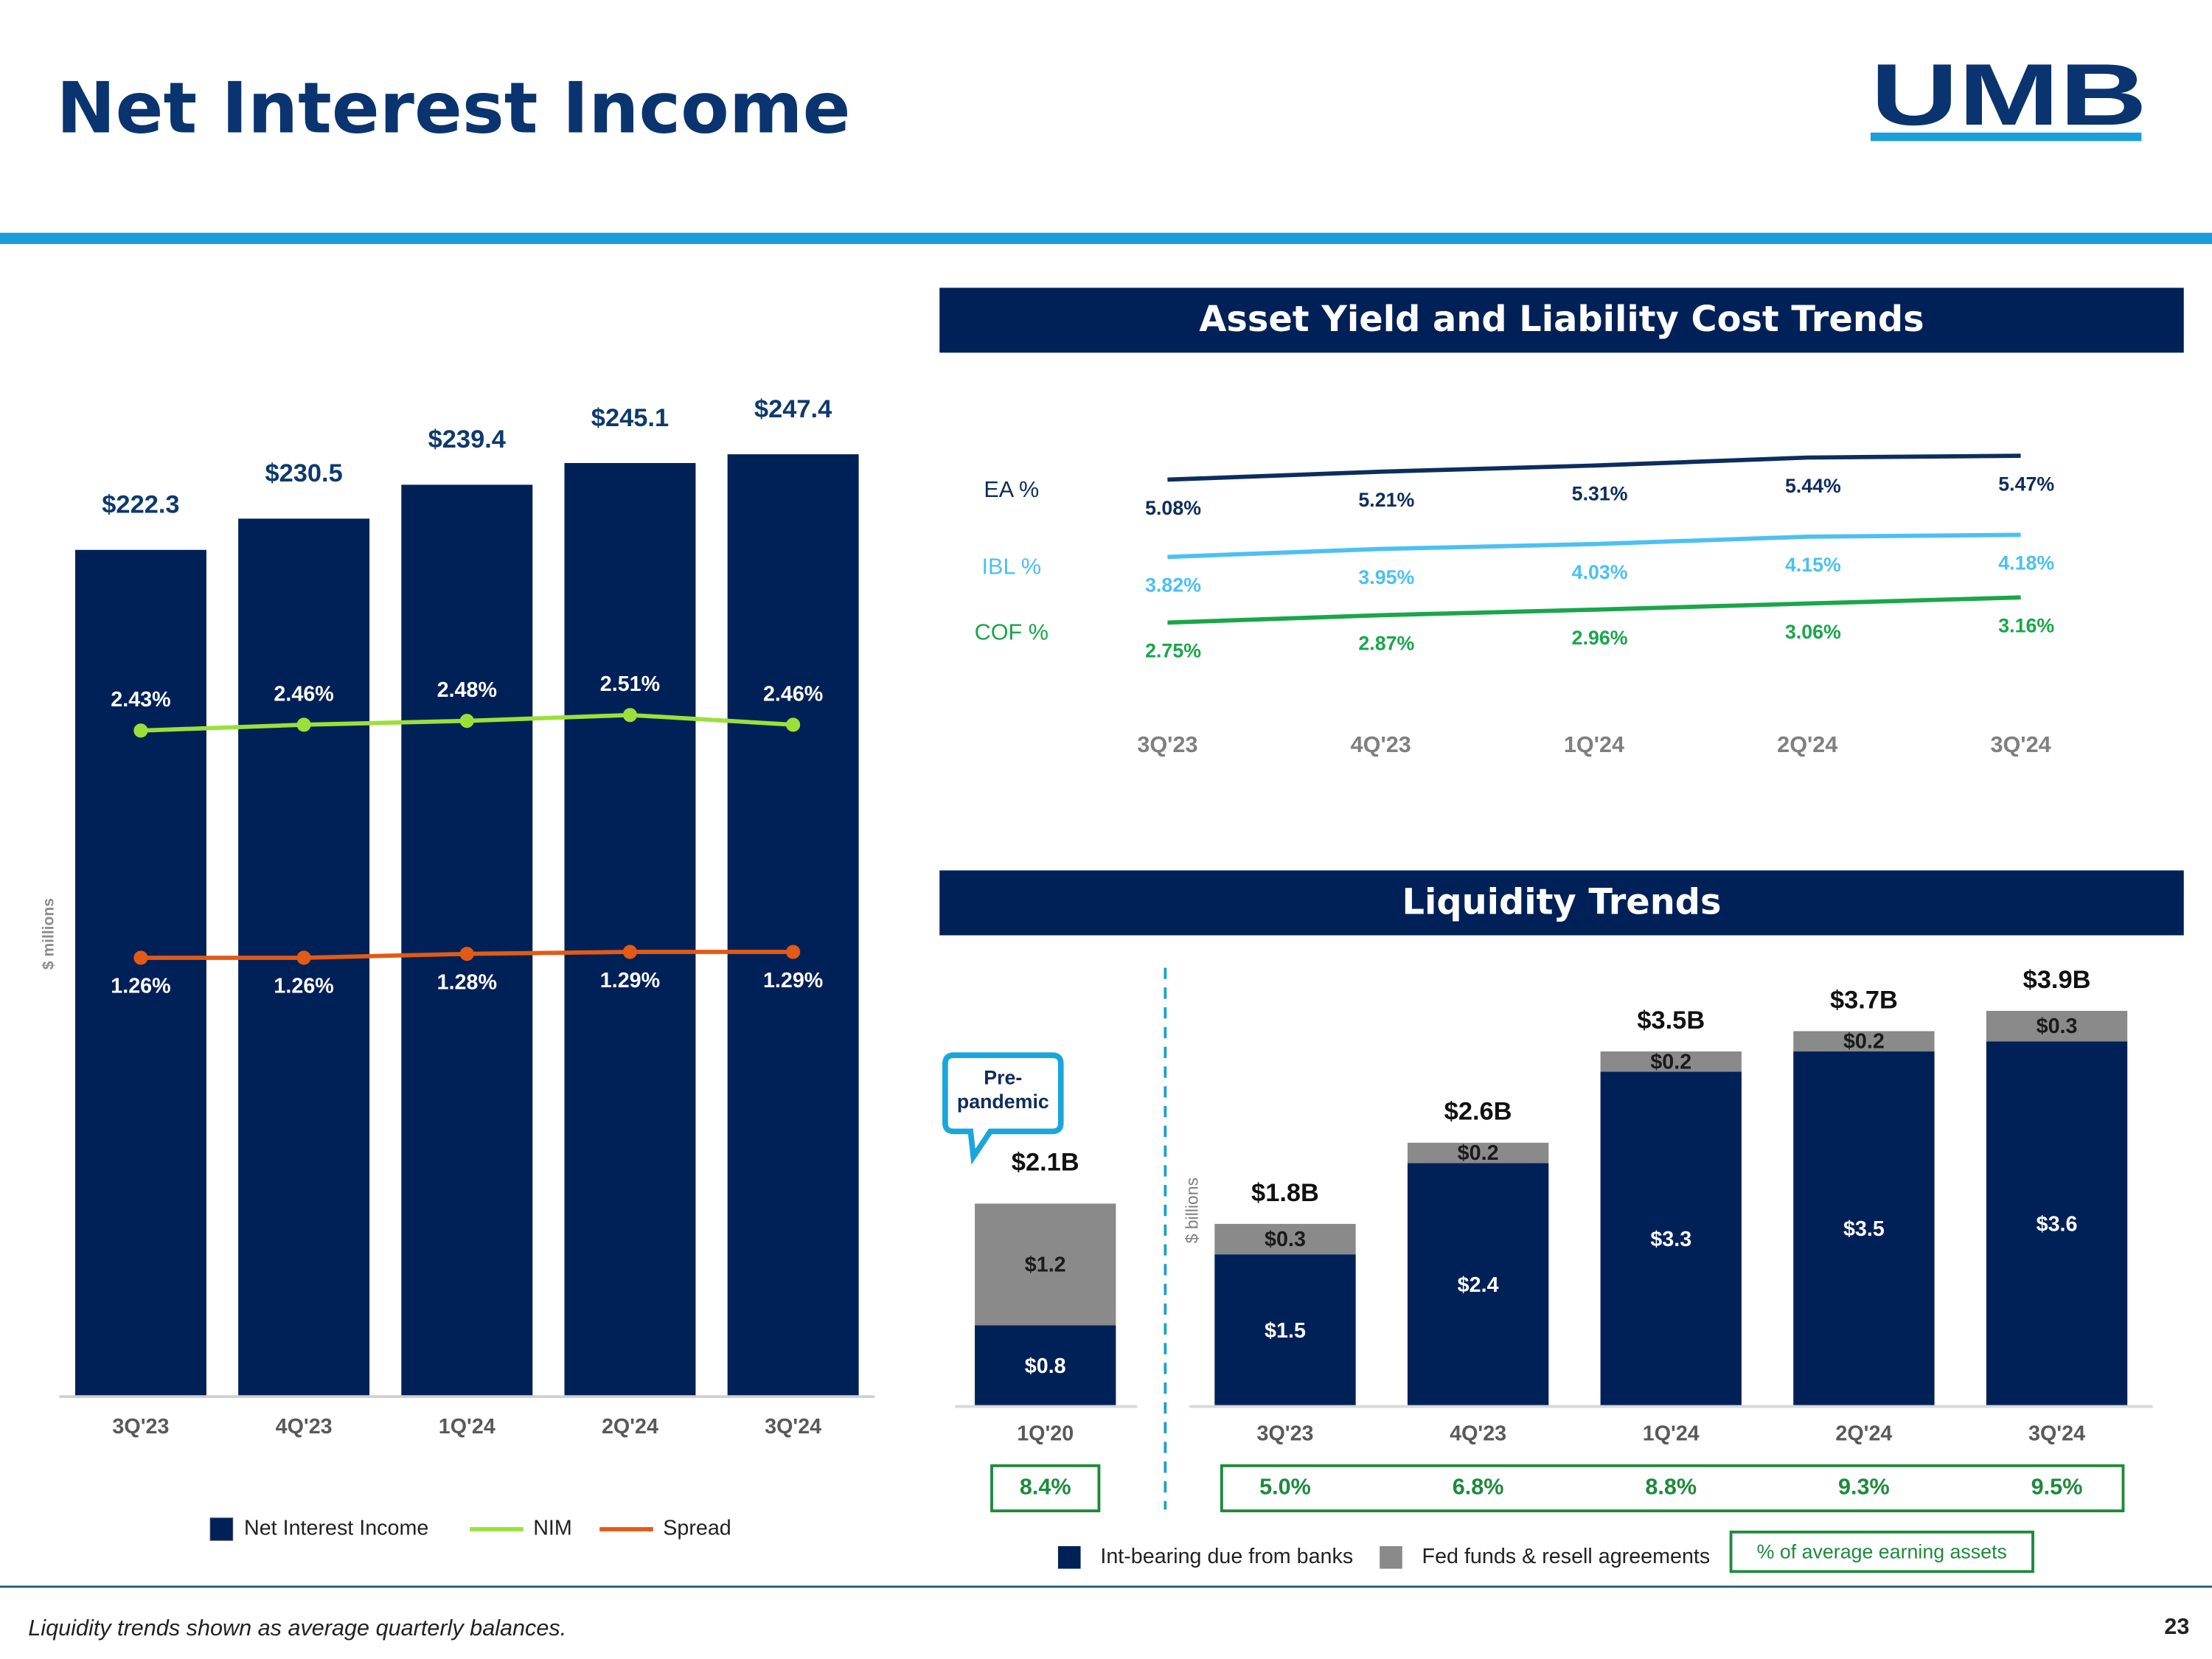 This screenshot has height=1659, width=2212. Describe the element at coordinates (1012, 567) in the screenshot. I see `series-label: IBL %` at that location.